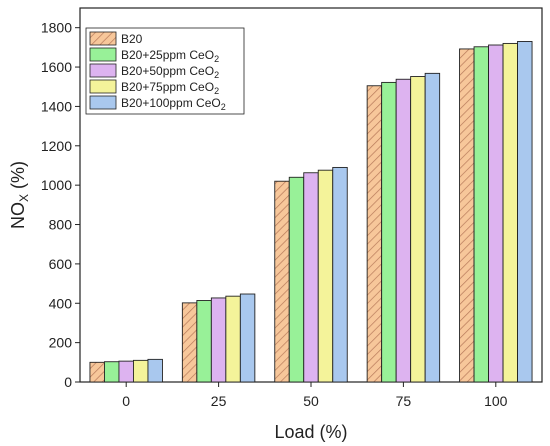 This screenshot has height=446, width=550. Describe the element at coordinates (132, 39) in the screenshot. I see `legend-label: B20` at that location.